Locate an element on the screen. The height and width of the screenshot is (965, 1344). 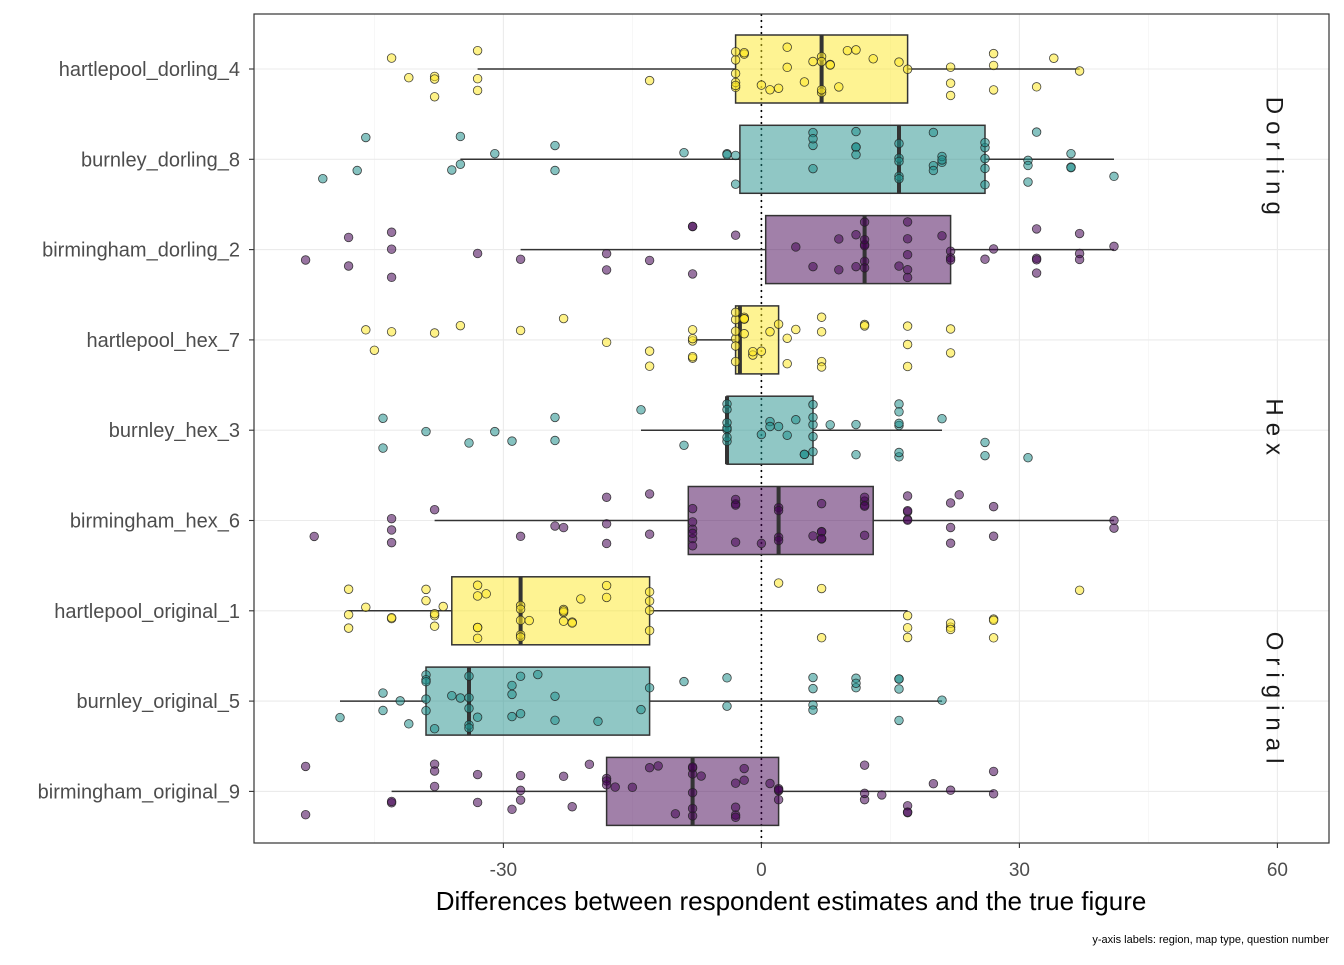
y-tick-label: burnley_dorling_8 is located at coordinates (160, 160).